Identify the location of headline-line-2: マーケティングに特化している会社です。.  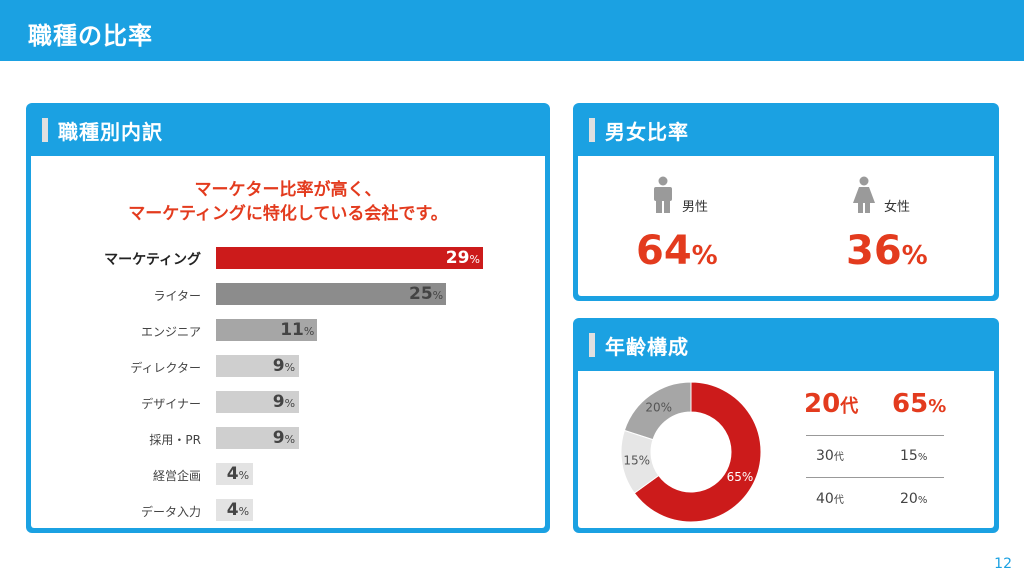
(288, 214).